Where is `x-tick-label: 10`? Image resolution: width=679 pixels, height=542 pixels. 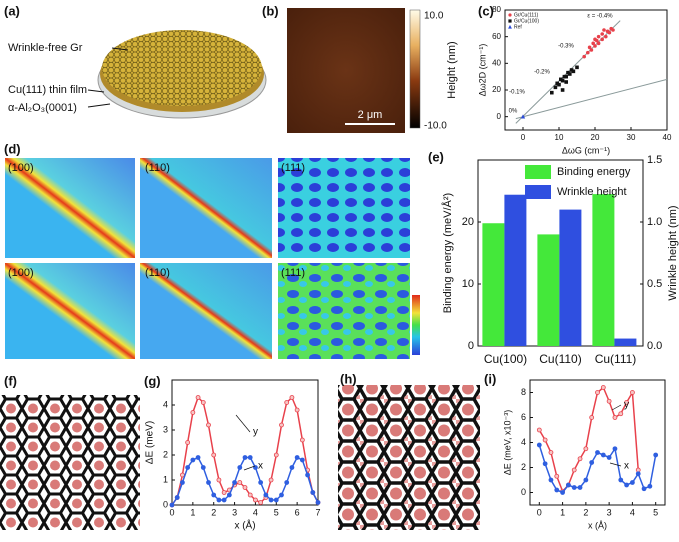 x-tick-label: 10 is located at coordinates (559, 137).